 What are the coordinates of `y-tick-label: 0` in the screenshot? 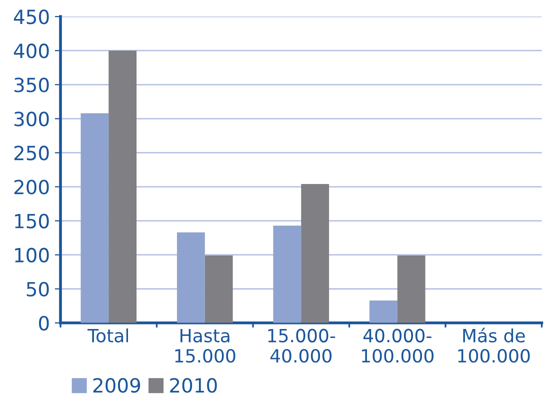 It's located at (43, 323).